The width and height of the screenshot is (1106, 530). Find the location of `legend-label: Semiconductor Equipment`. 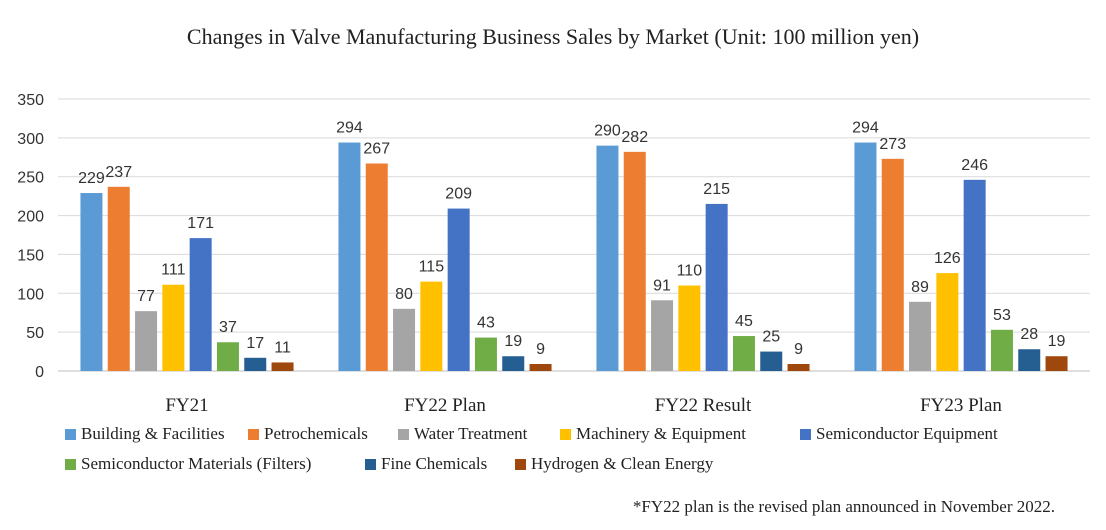

legend-label: Semiconductor Equipment is located at coordinates (907, 433).